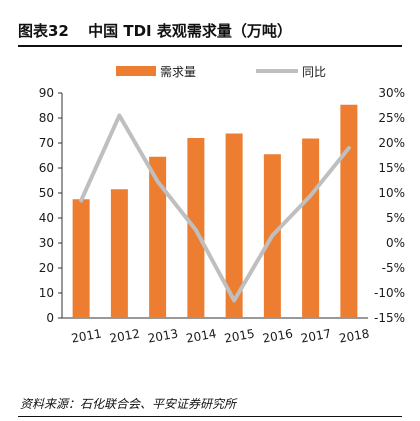  What do you see at coordinates (136, 71) in the screenshot?
I see `legend-swatch-demand` at bounding box center [136, 71].